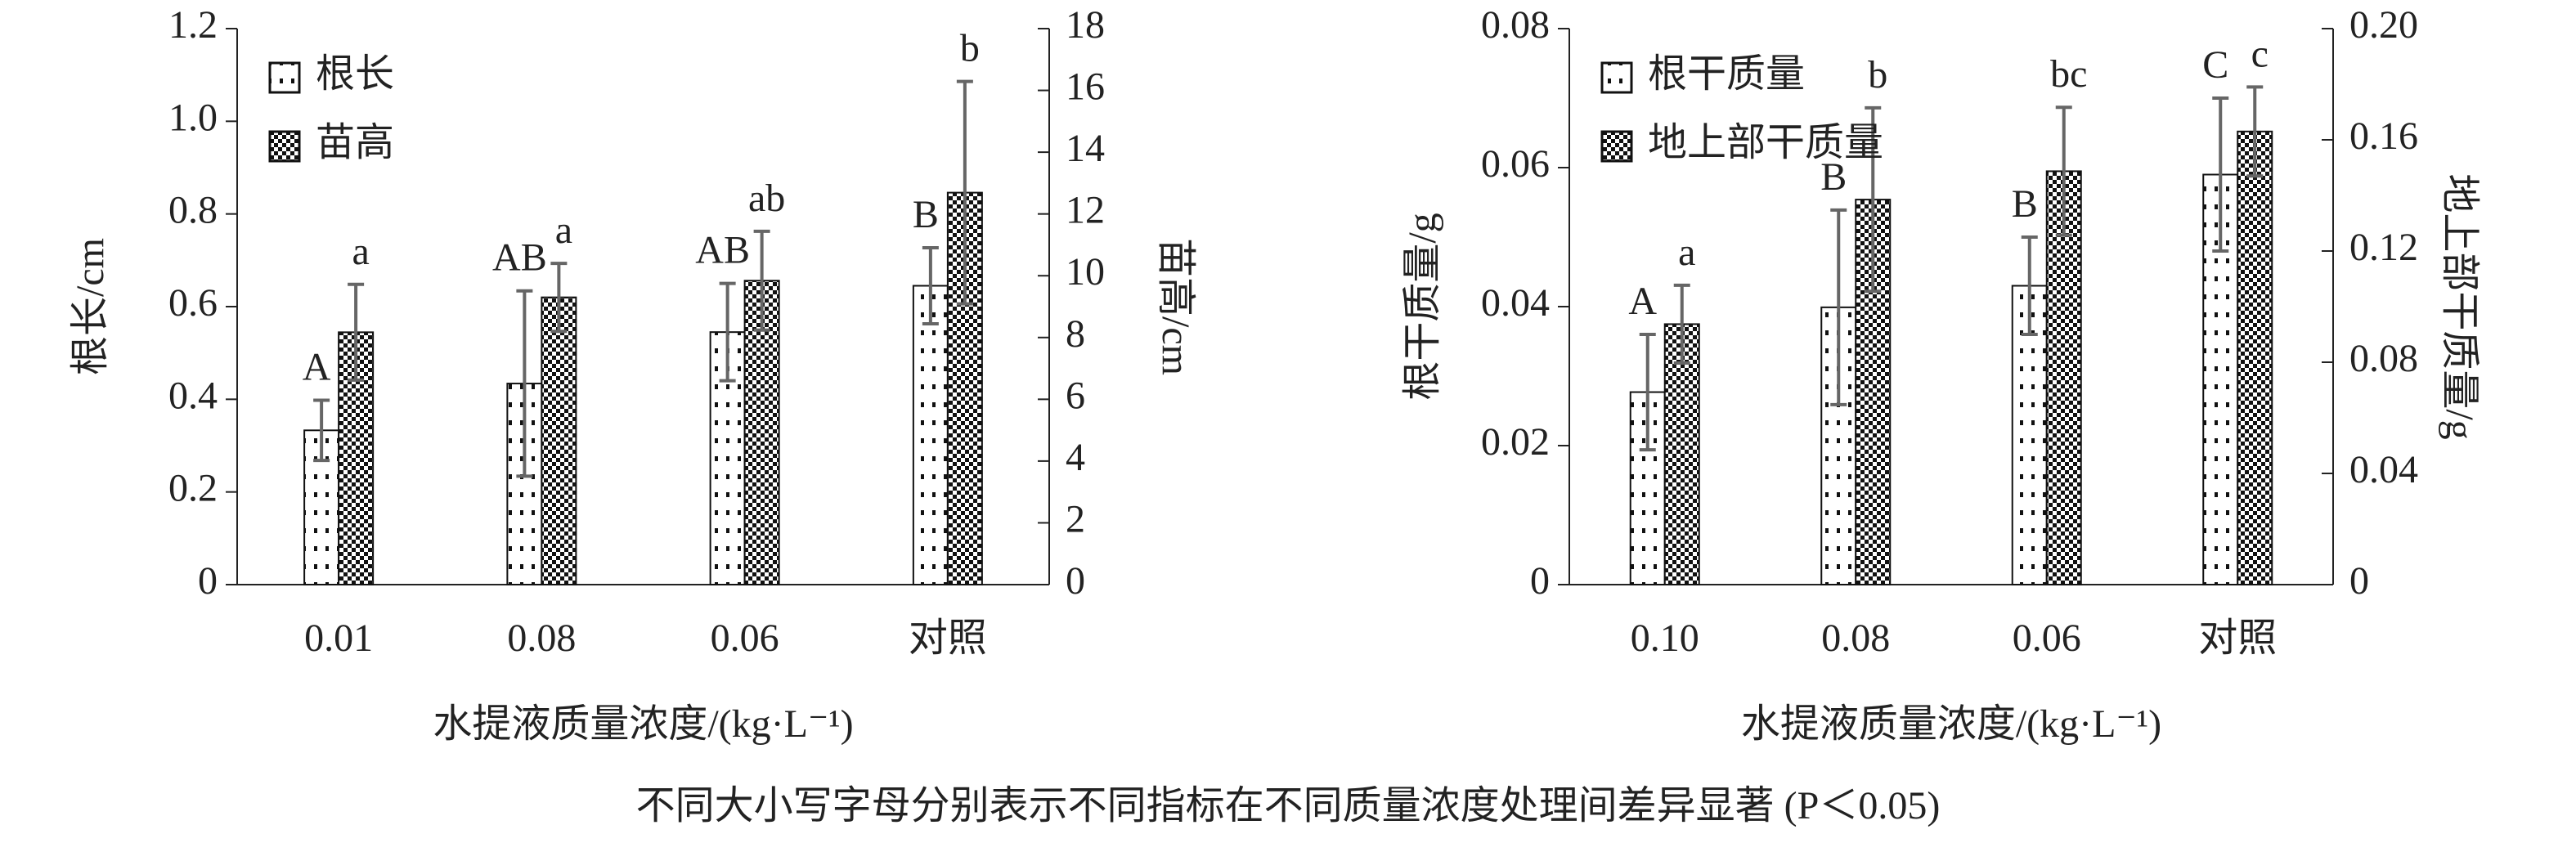  I want to click on significance-letter: C, so click(2215, 65).